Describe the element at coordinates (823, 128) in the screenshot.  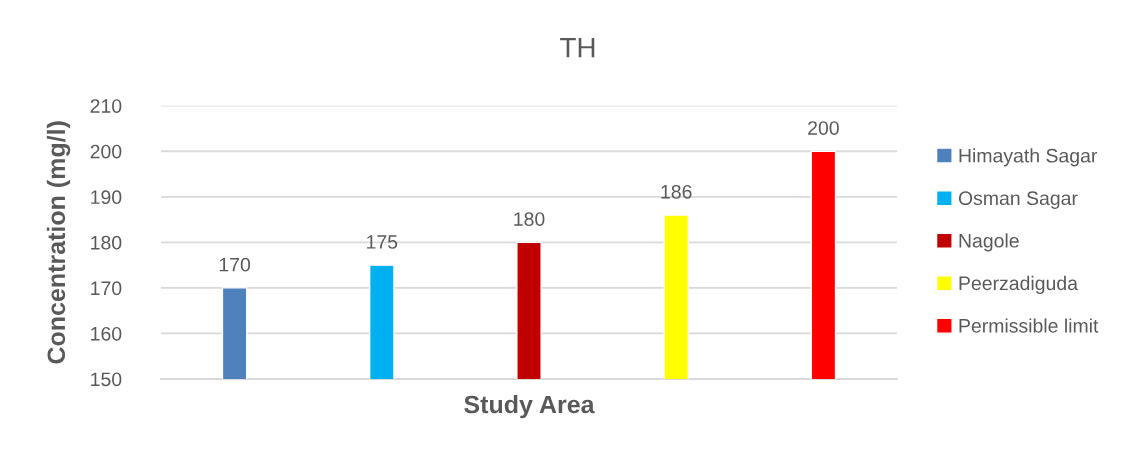
I see `data-label: 200` at that location.